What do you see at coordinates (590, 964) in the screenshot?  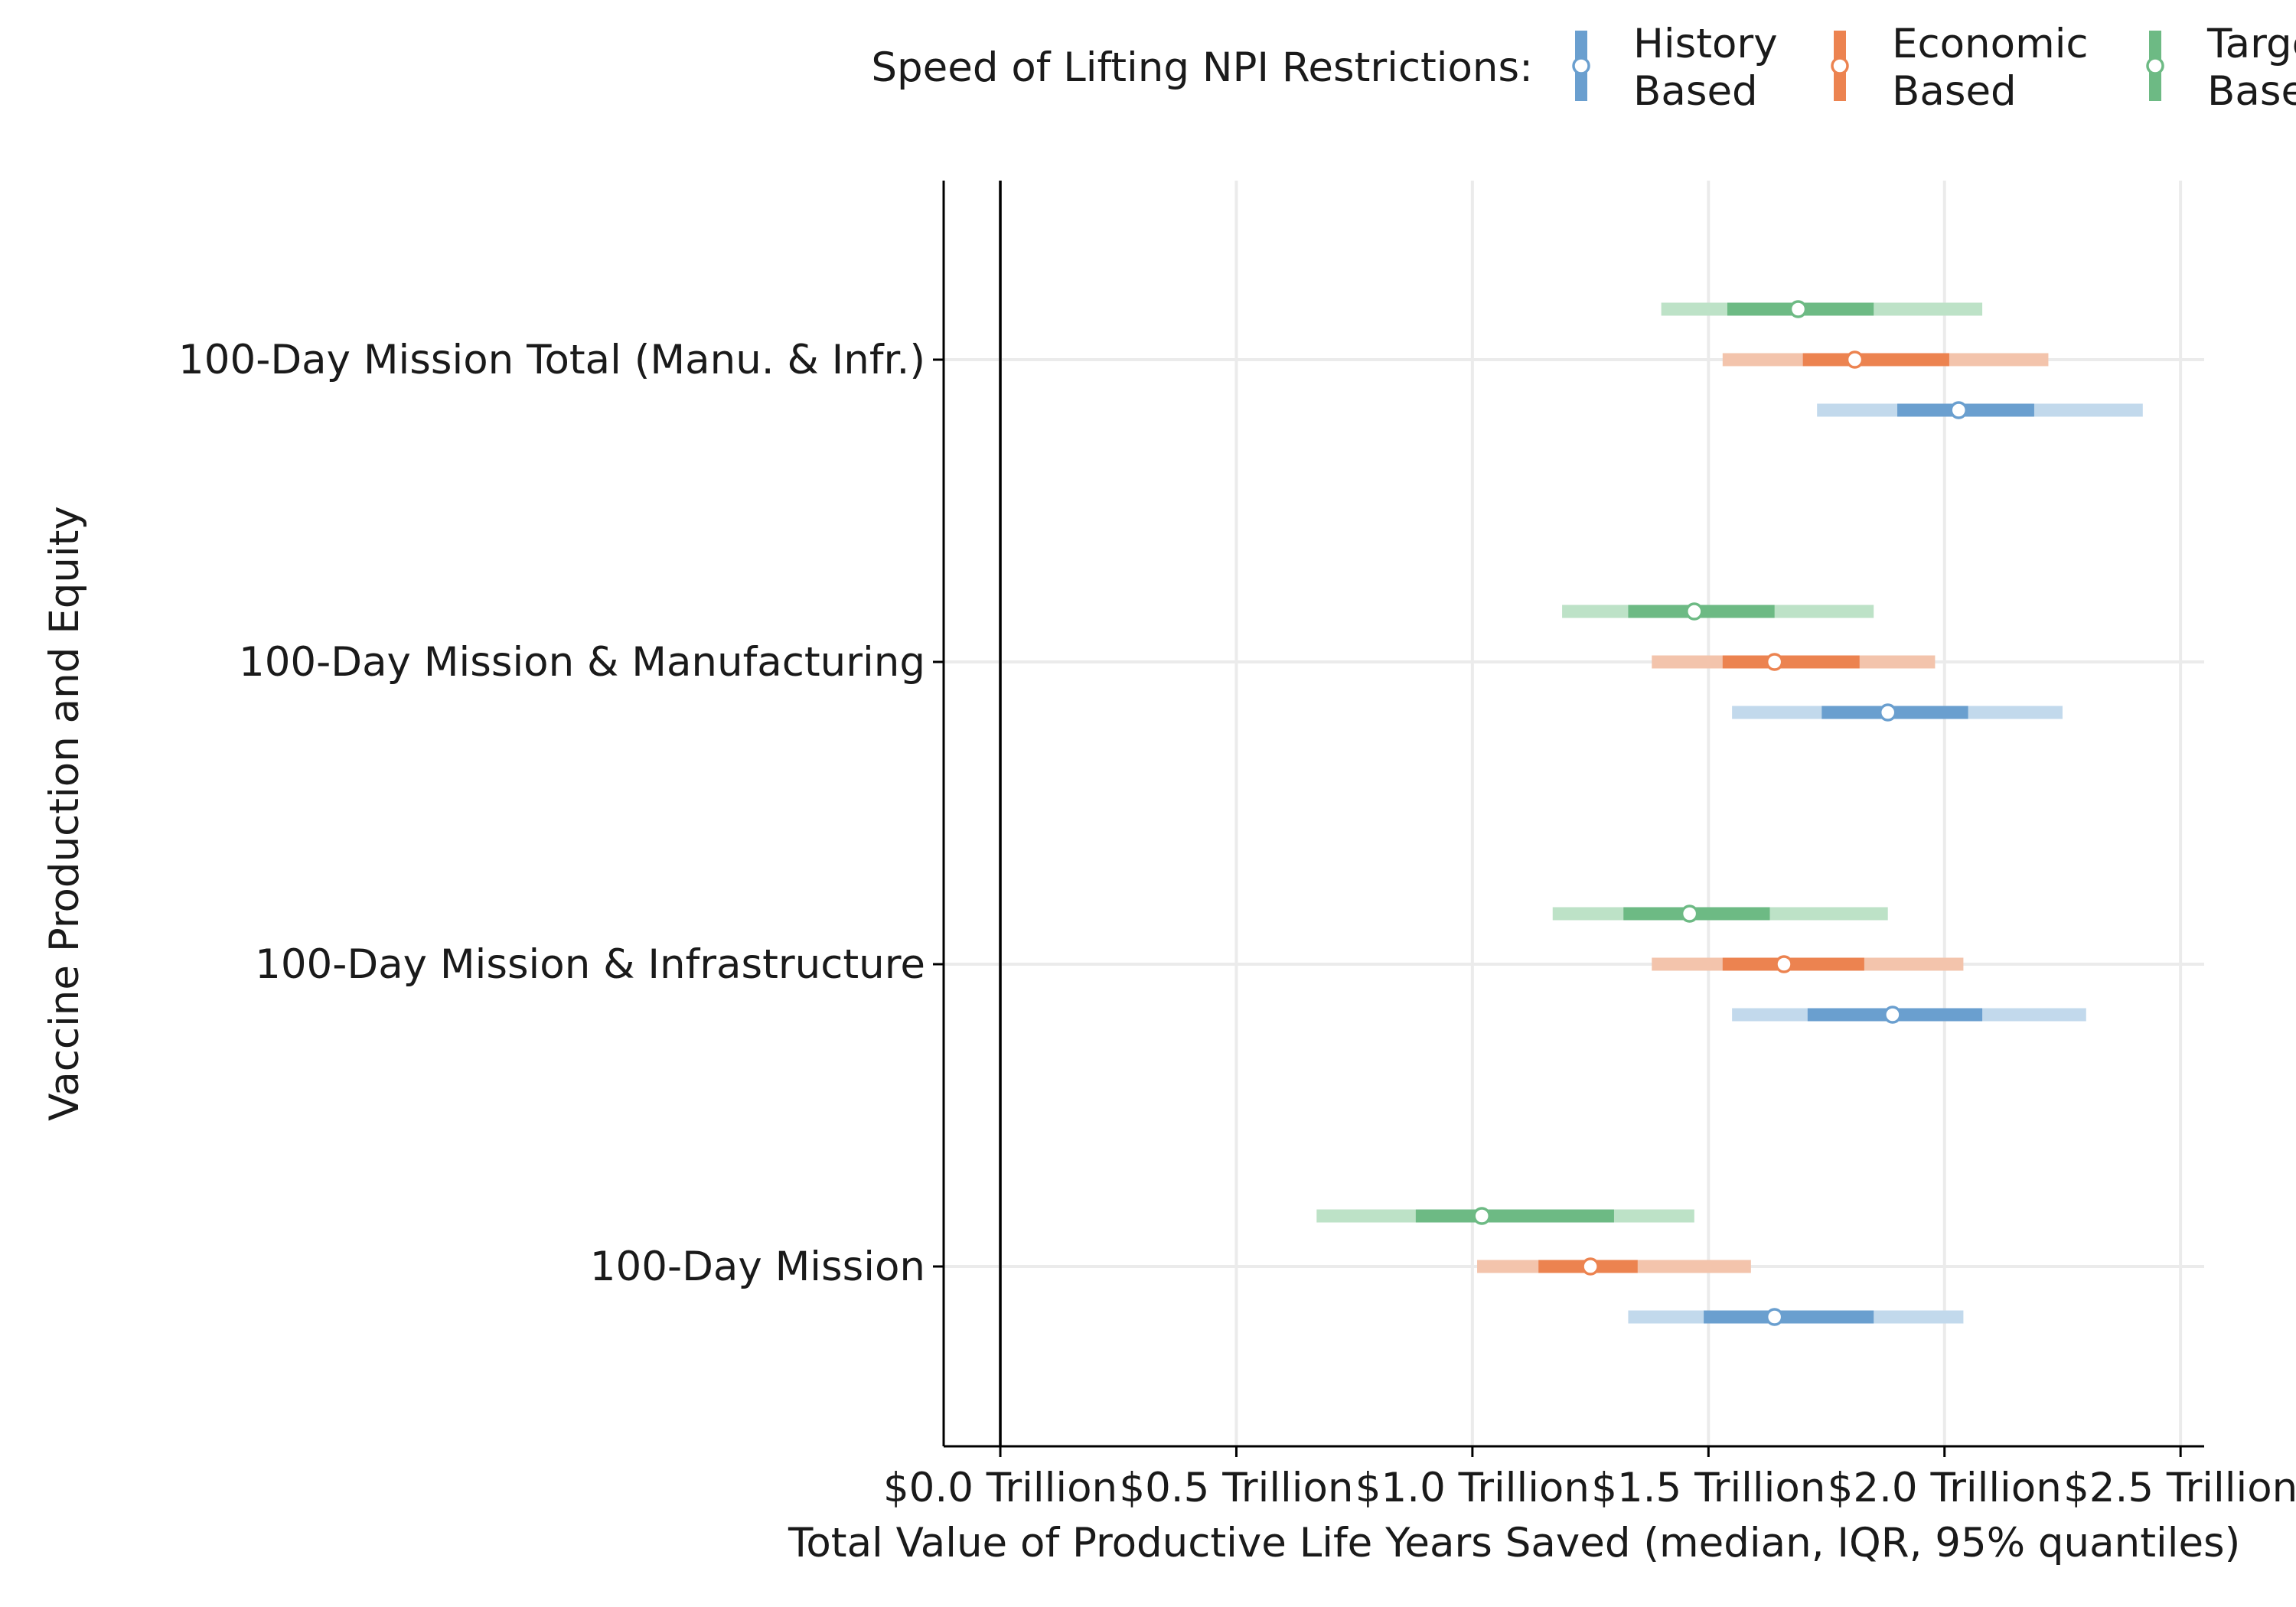 I see `y-tick-label-100-day-mission-infrastructure: 100-Day Mission & Infrastructure` at bounding box center [590, 964].